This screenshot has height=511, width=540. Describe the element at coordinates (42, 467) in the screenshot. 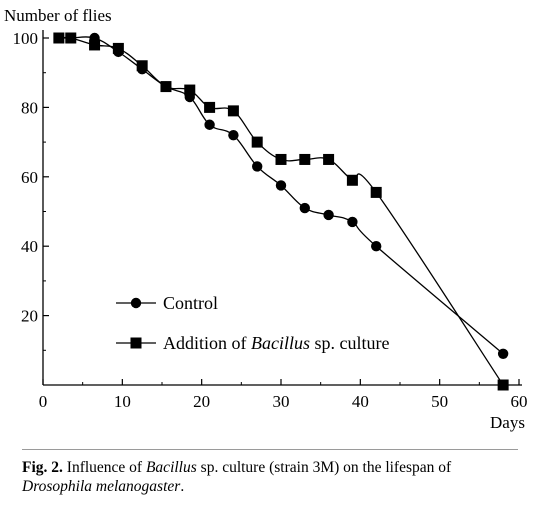

I see `caption-label: Fig. 2.` at that location.